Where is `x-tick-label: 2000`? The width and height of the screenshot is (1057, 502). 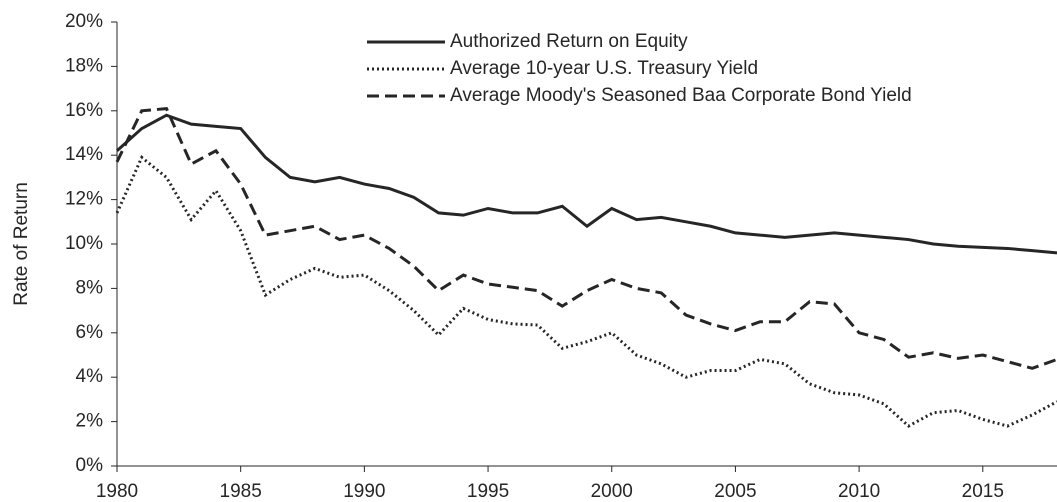 x-tick-label: 2000 is located at coordinates (612, 491).